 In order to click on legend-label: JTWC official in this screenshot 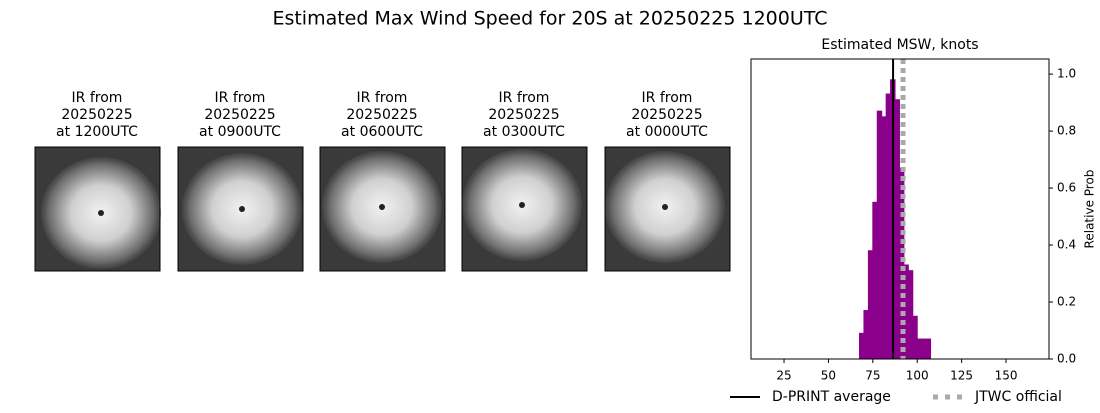, I will do `click(1018, 397)`.